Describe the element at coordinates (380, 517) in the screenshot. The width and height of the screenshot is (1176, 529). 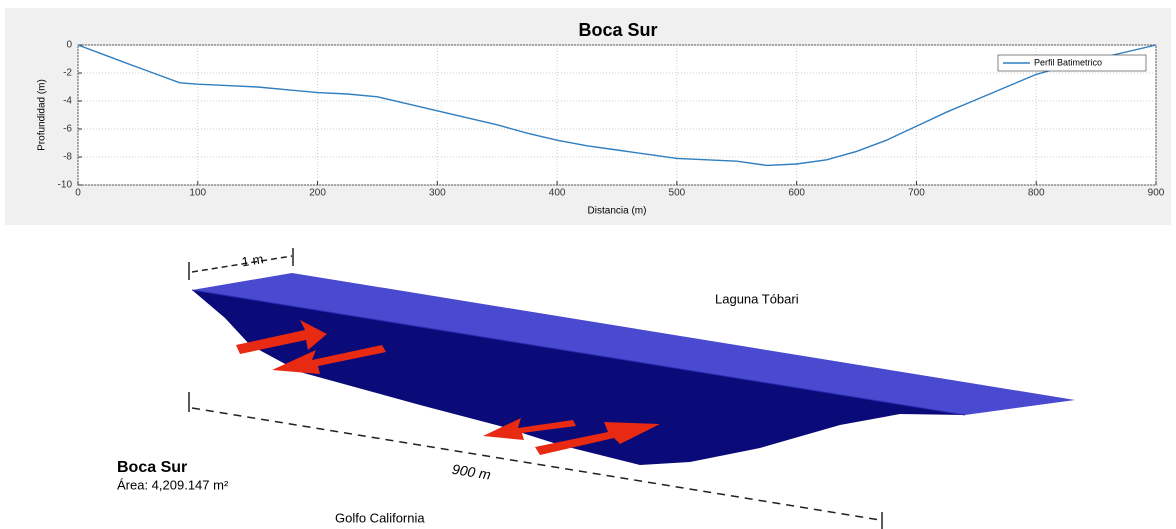
I see `gulf-label: Golfo California` at that location.